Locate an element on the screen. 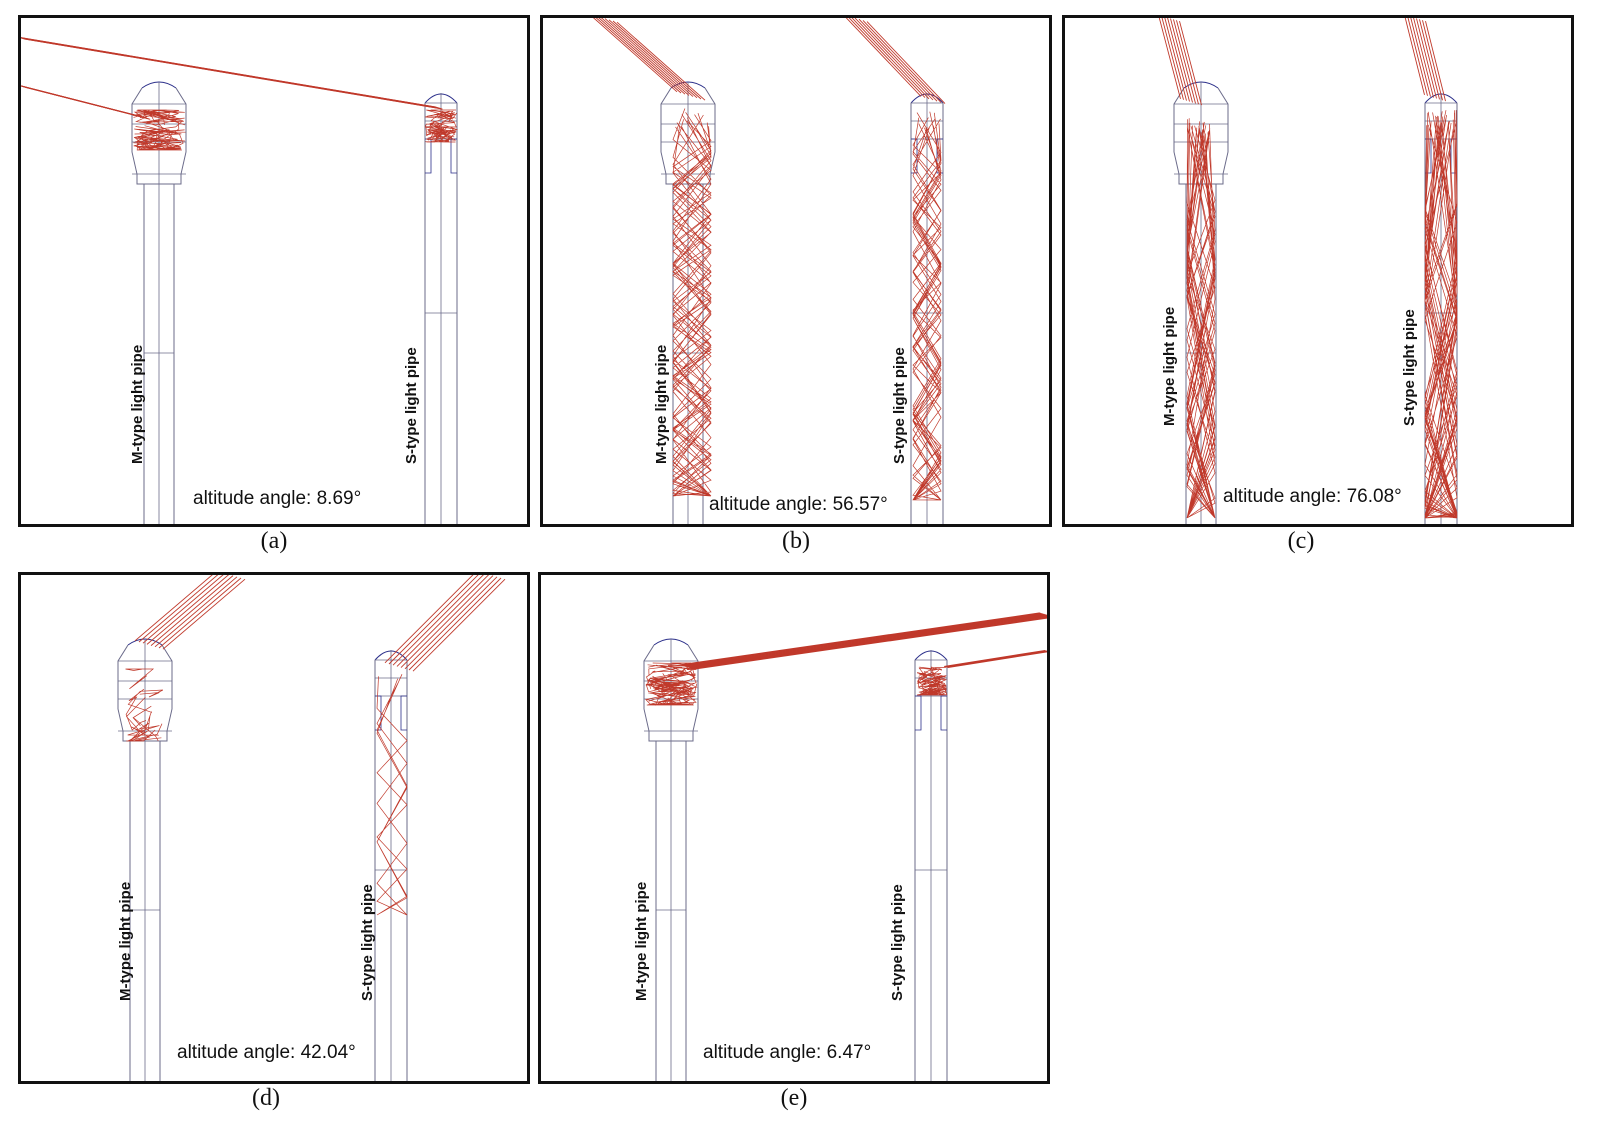 This screenshot has height=1140, width=1600. caption-e: (e) is located at coordinates (794, 1098).